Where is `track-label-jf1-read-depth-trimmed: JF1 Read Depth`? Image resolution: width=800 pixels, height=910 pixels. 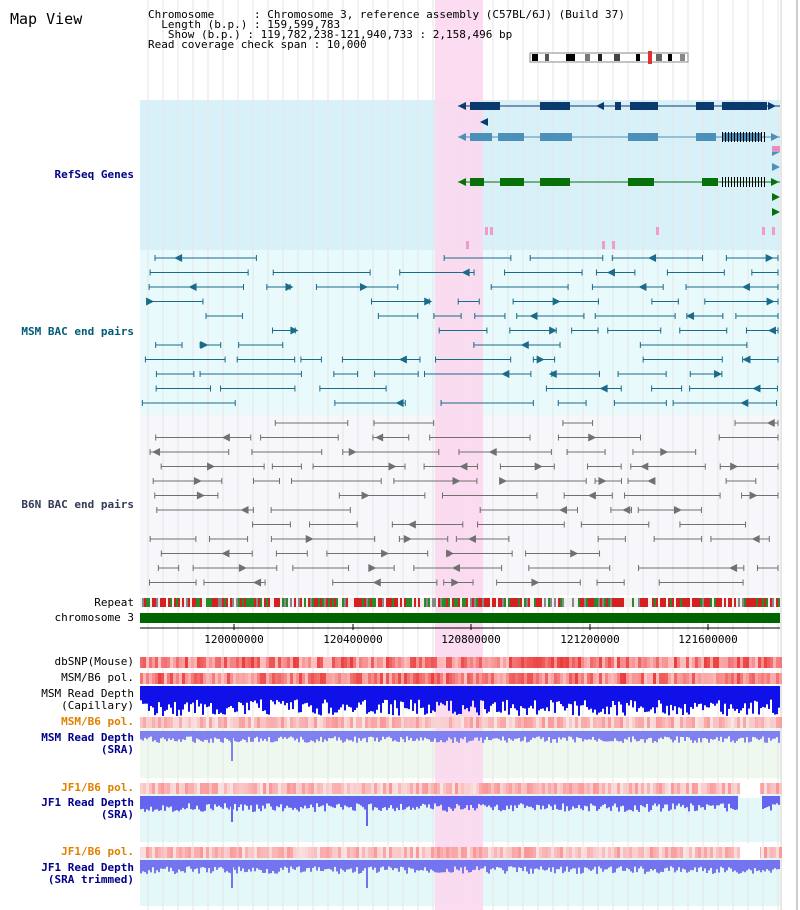 track-label-jf1-read-depth-trimmed: JF1 Read Depth is located at coordinates (87, 867).